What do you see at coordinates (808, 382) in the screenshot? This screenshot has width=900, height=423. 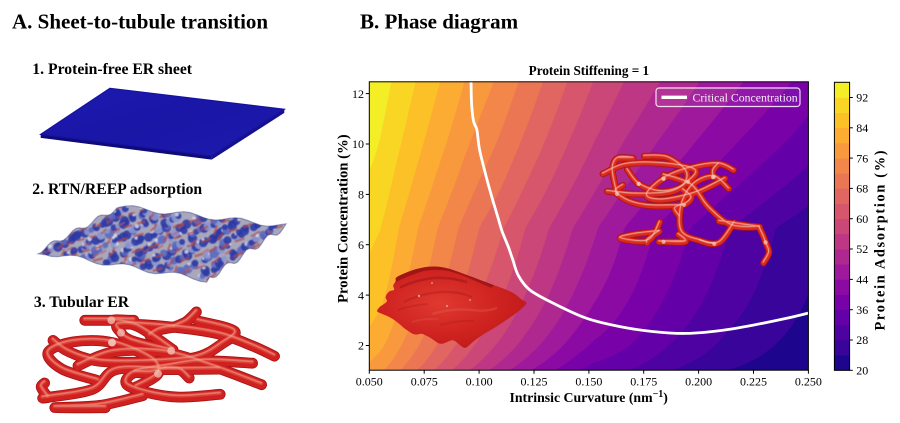 I see `svg-text: 0.250` at bounding box center [808, 382].